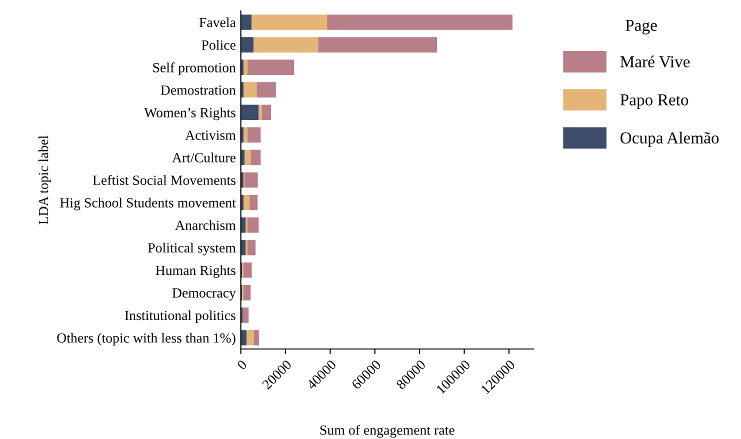  What do you see at coordinates (204, 157) in the screenshot?
I see `y-tick-label: Art/Culture` at bounding box center [204, 157].